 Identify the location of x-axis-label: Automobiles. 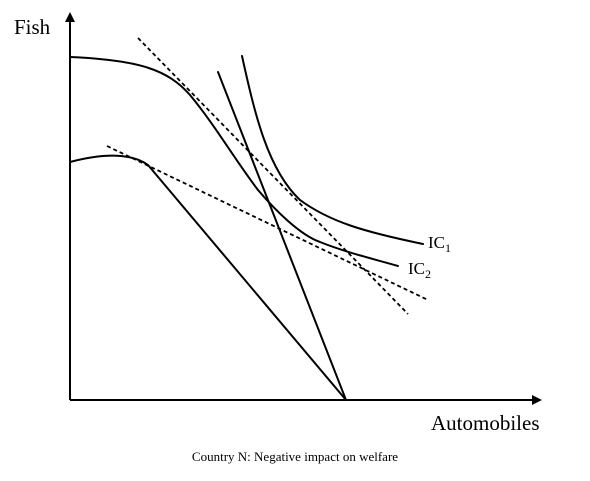
(485, 423).